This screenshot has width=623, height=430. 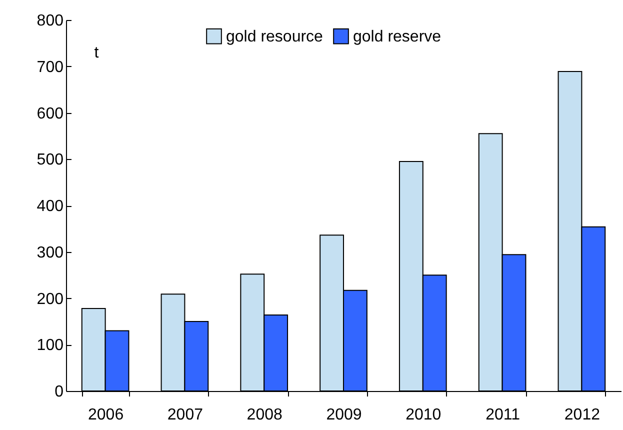 I want to click on x-tick-label: 2010, so click(x=424, y=415).